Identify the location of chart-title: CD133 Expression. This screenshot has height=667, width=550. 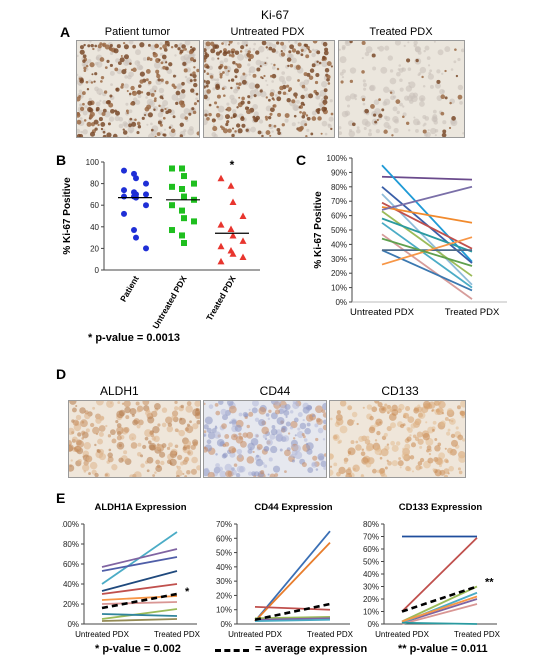
(441, 507).